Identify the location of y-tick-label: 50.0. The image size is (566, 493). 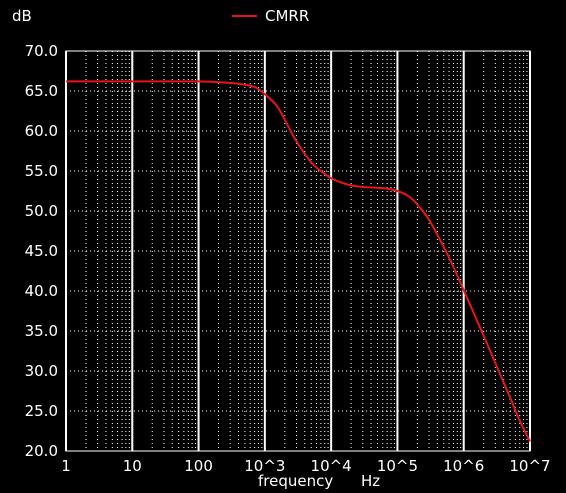
(41, 211).